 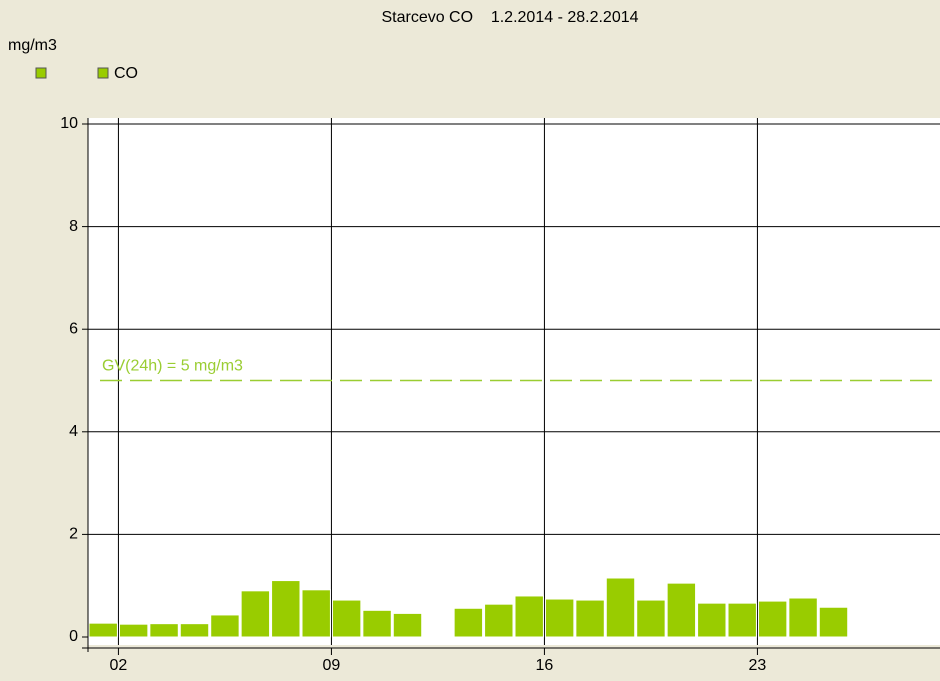 I want to click on x-tick-label: 23, so click(x=758, y=665).